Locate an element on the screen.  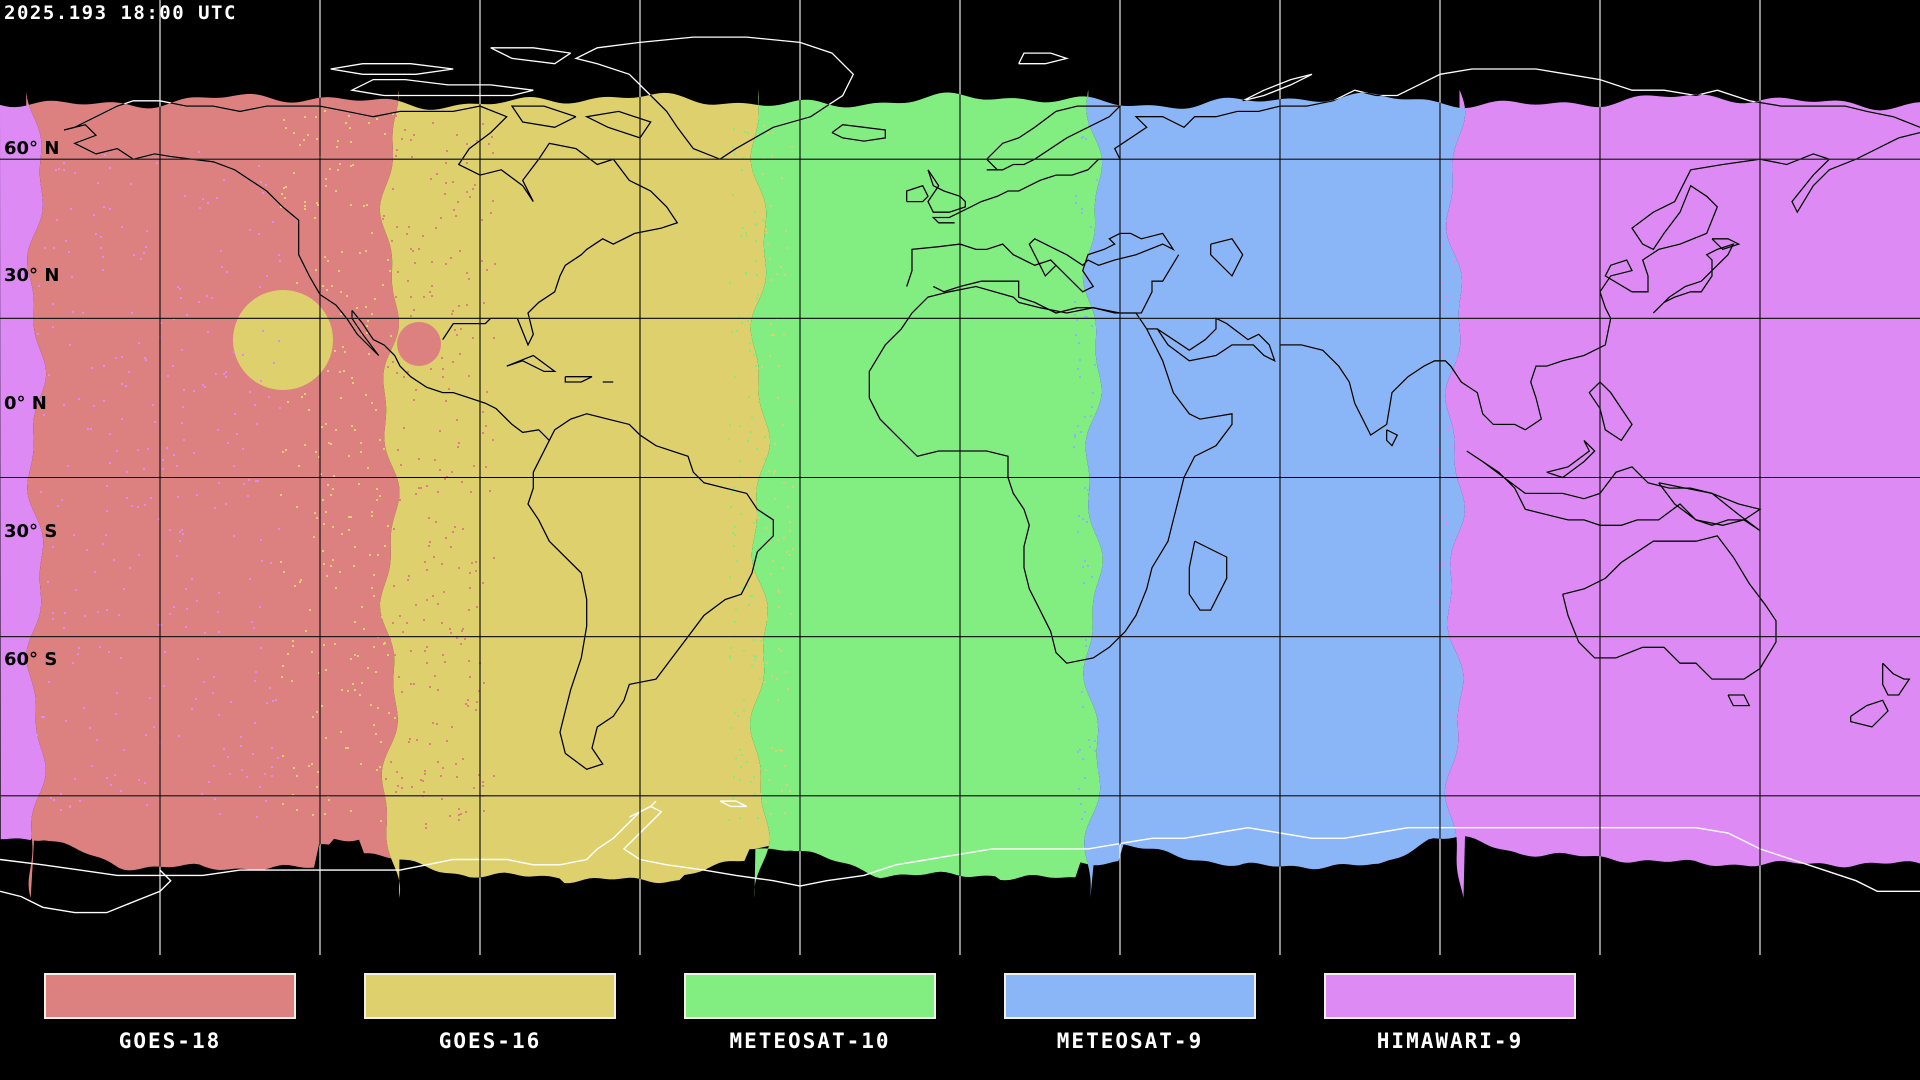
lat-label-30n: 30° N is located at coordinates (32, 275).